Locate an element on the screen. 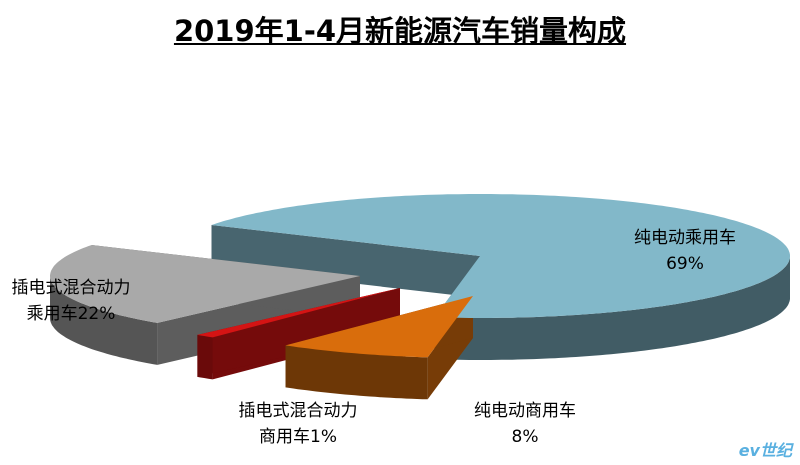  slice-label: 插电式混合动力乘用车22% is located at coordinates (71, 301).